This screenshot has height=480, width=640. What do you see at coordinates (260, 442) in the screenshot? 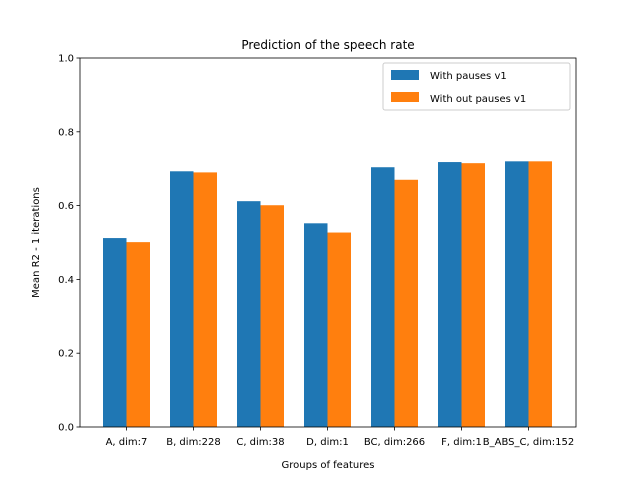
I see `x-tick-label: C, dim:38` at bounding box center [260, 442].